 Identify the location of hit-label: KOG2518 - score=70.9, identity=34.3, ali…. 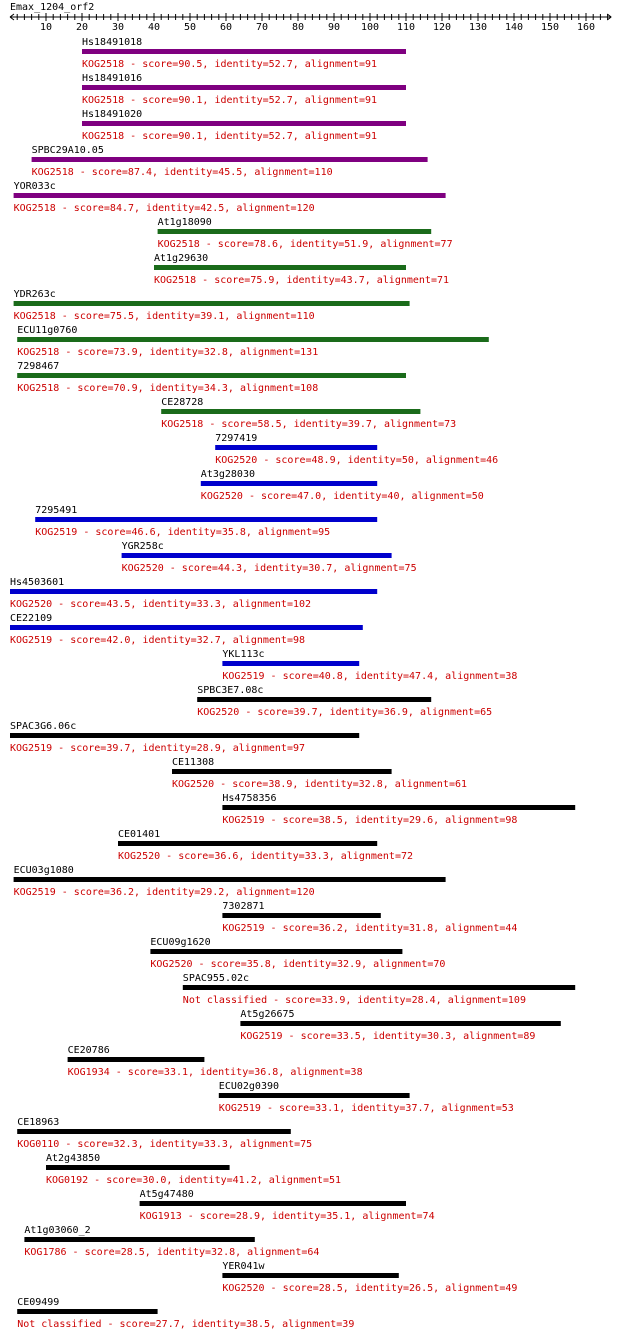
(167, 388).